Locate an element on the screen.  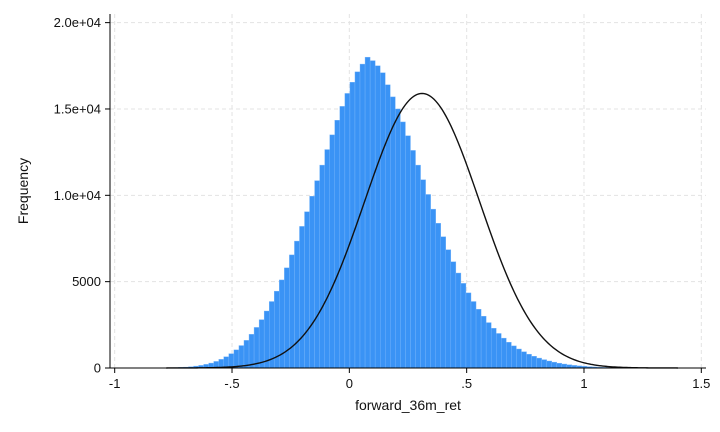
y-tick-label: 5000 is located at coordinates (86, 281).